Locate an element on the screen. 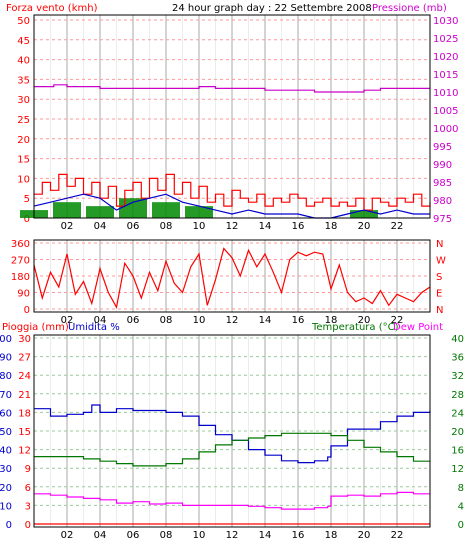  y-left-tick-label: 50 is located at coordinates (23, 21).